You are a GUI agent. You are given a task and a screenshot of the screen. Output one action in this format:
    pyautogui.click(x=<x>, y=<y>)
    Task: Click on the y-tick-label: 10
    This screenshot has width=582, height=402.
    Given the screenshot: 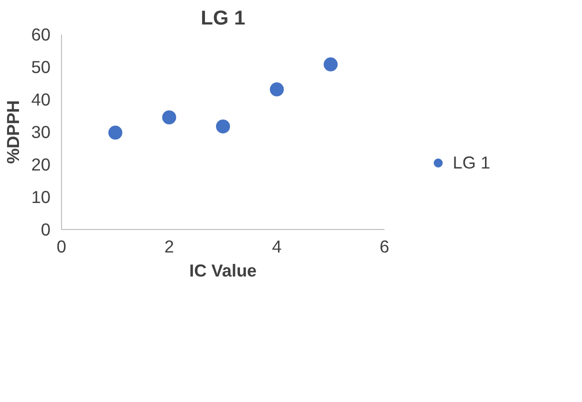 What is the action you would take?
    pyautogui.click(x=41, y=197)
    